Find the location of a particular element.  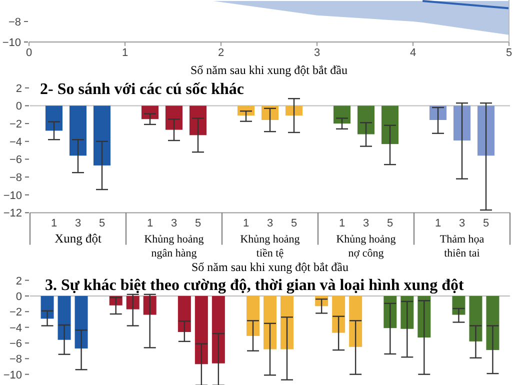

chart-title: 3. Sự khác biệt theo cường độ, thời gian và loại hình xung đột is located at coordinates (254, 285).